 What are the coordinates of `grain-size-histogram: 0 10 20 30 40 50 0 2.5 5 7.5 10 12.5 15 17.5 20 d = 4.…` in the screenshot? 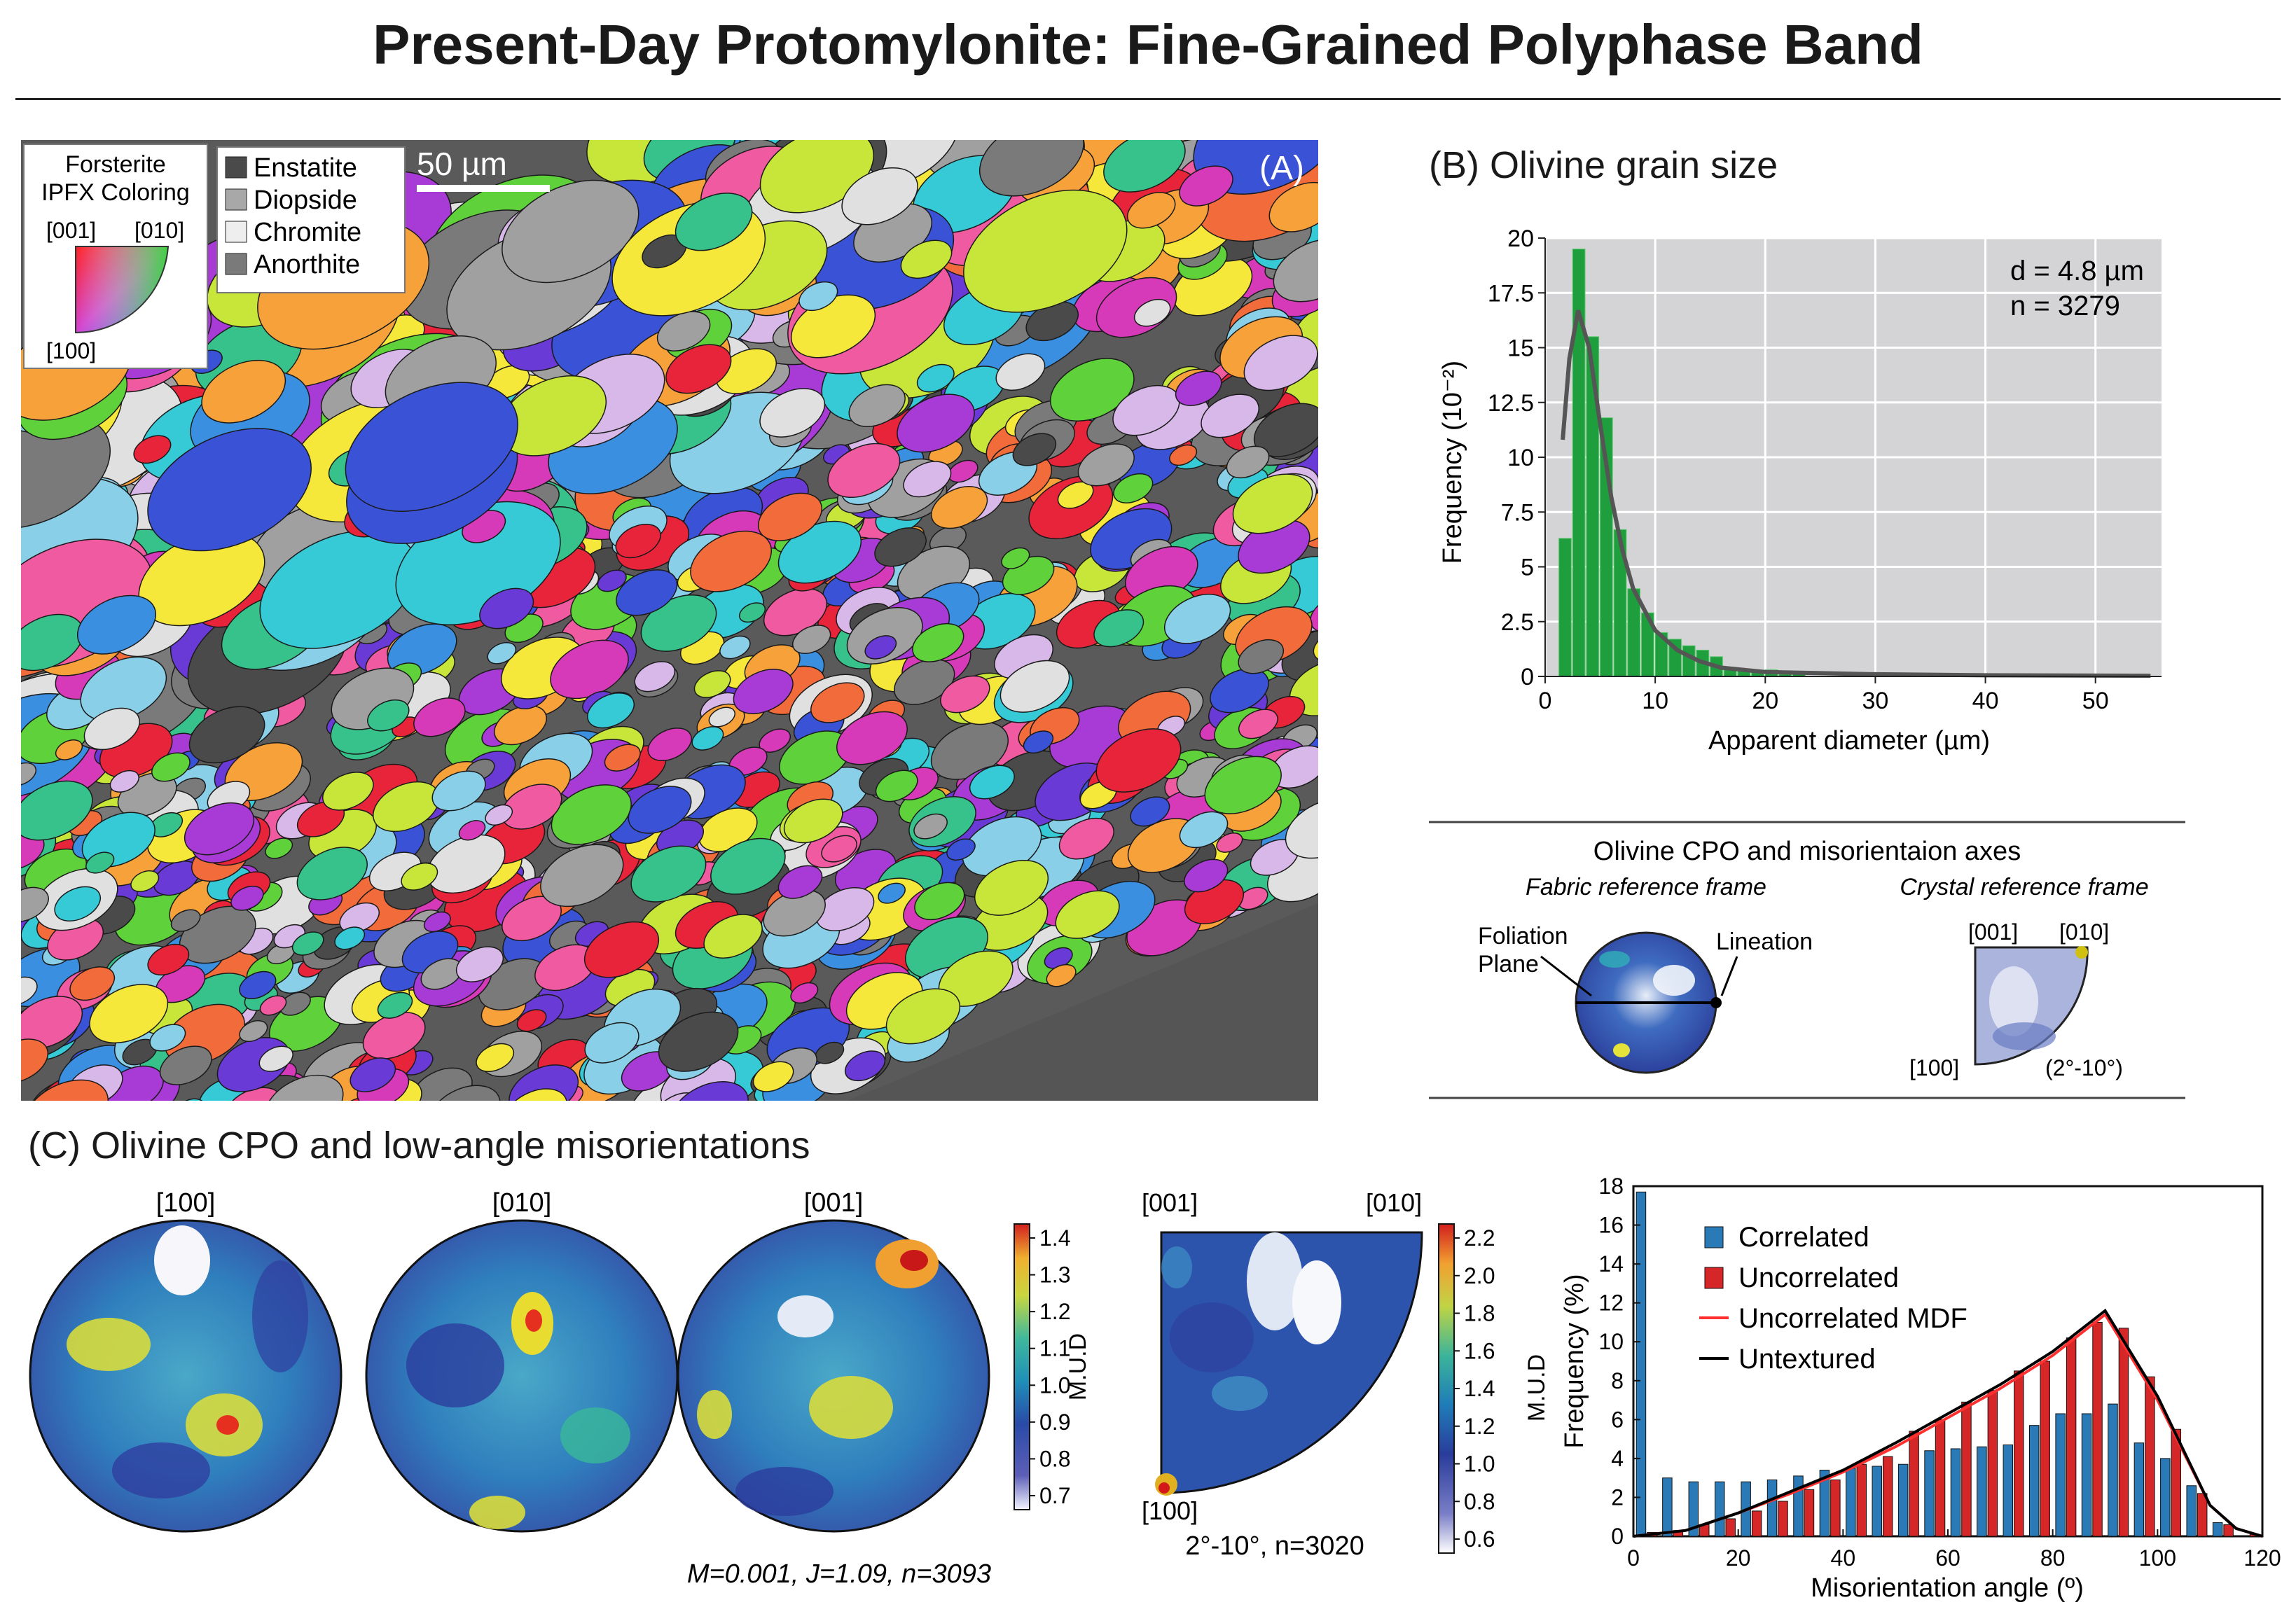 It's located at (1800, 491).